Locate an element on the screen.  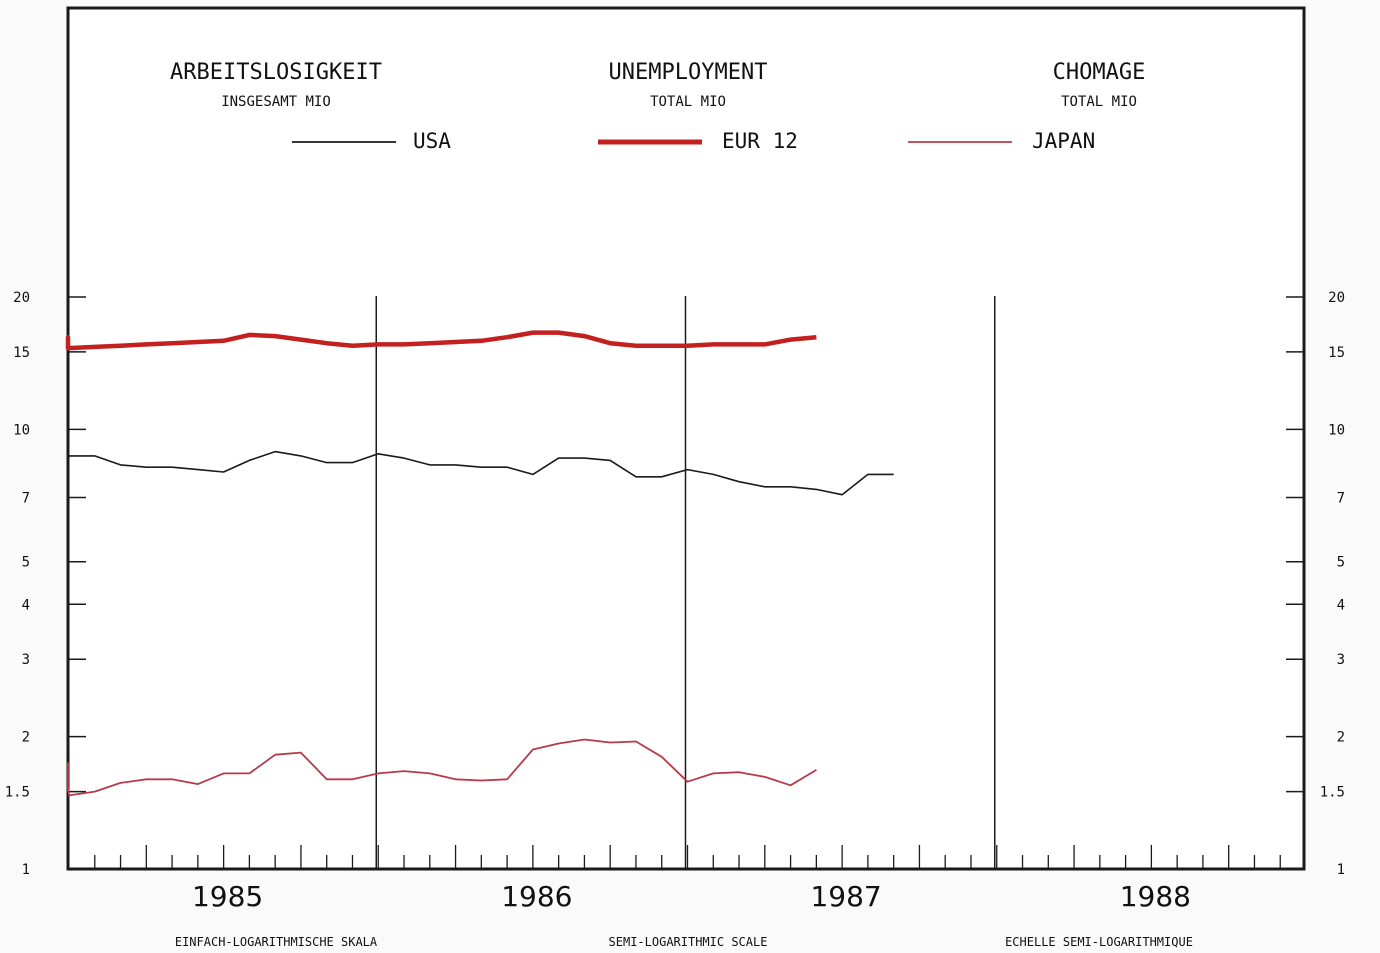
y-tick-label-left-4: 4 is located at coordinates (26, 605).